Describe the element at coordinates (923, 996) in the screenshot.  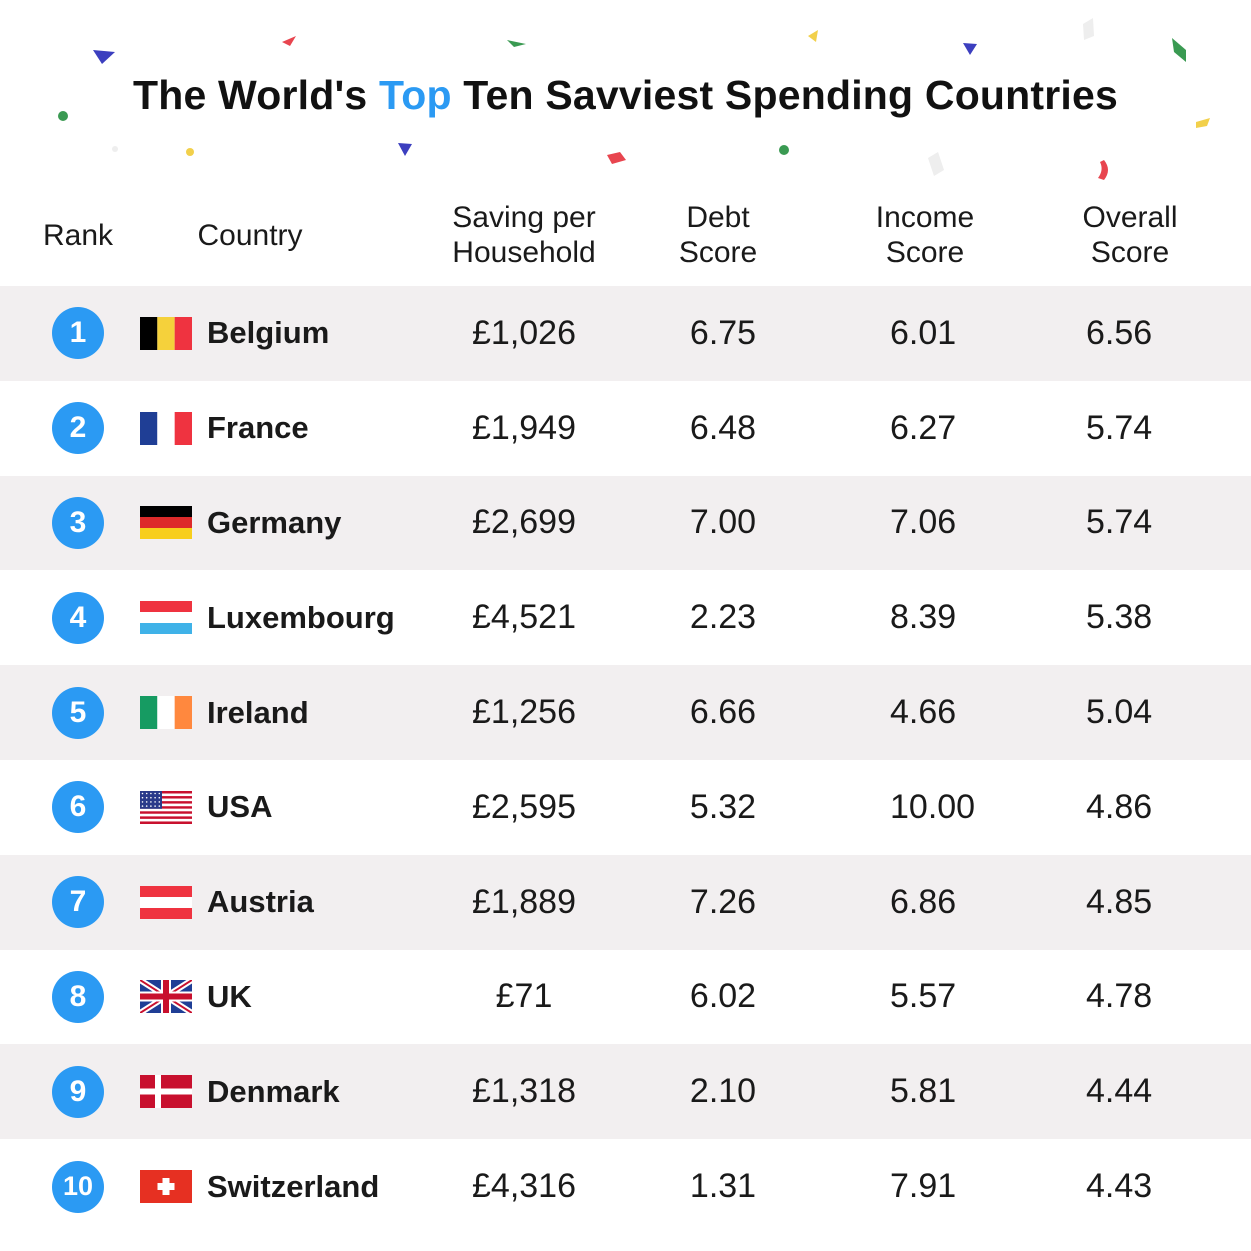
I see `income-score: 5.57` at that location.